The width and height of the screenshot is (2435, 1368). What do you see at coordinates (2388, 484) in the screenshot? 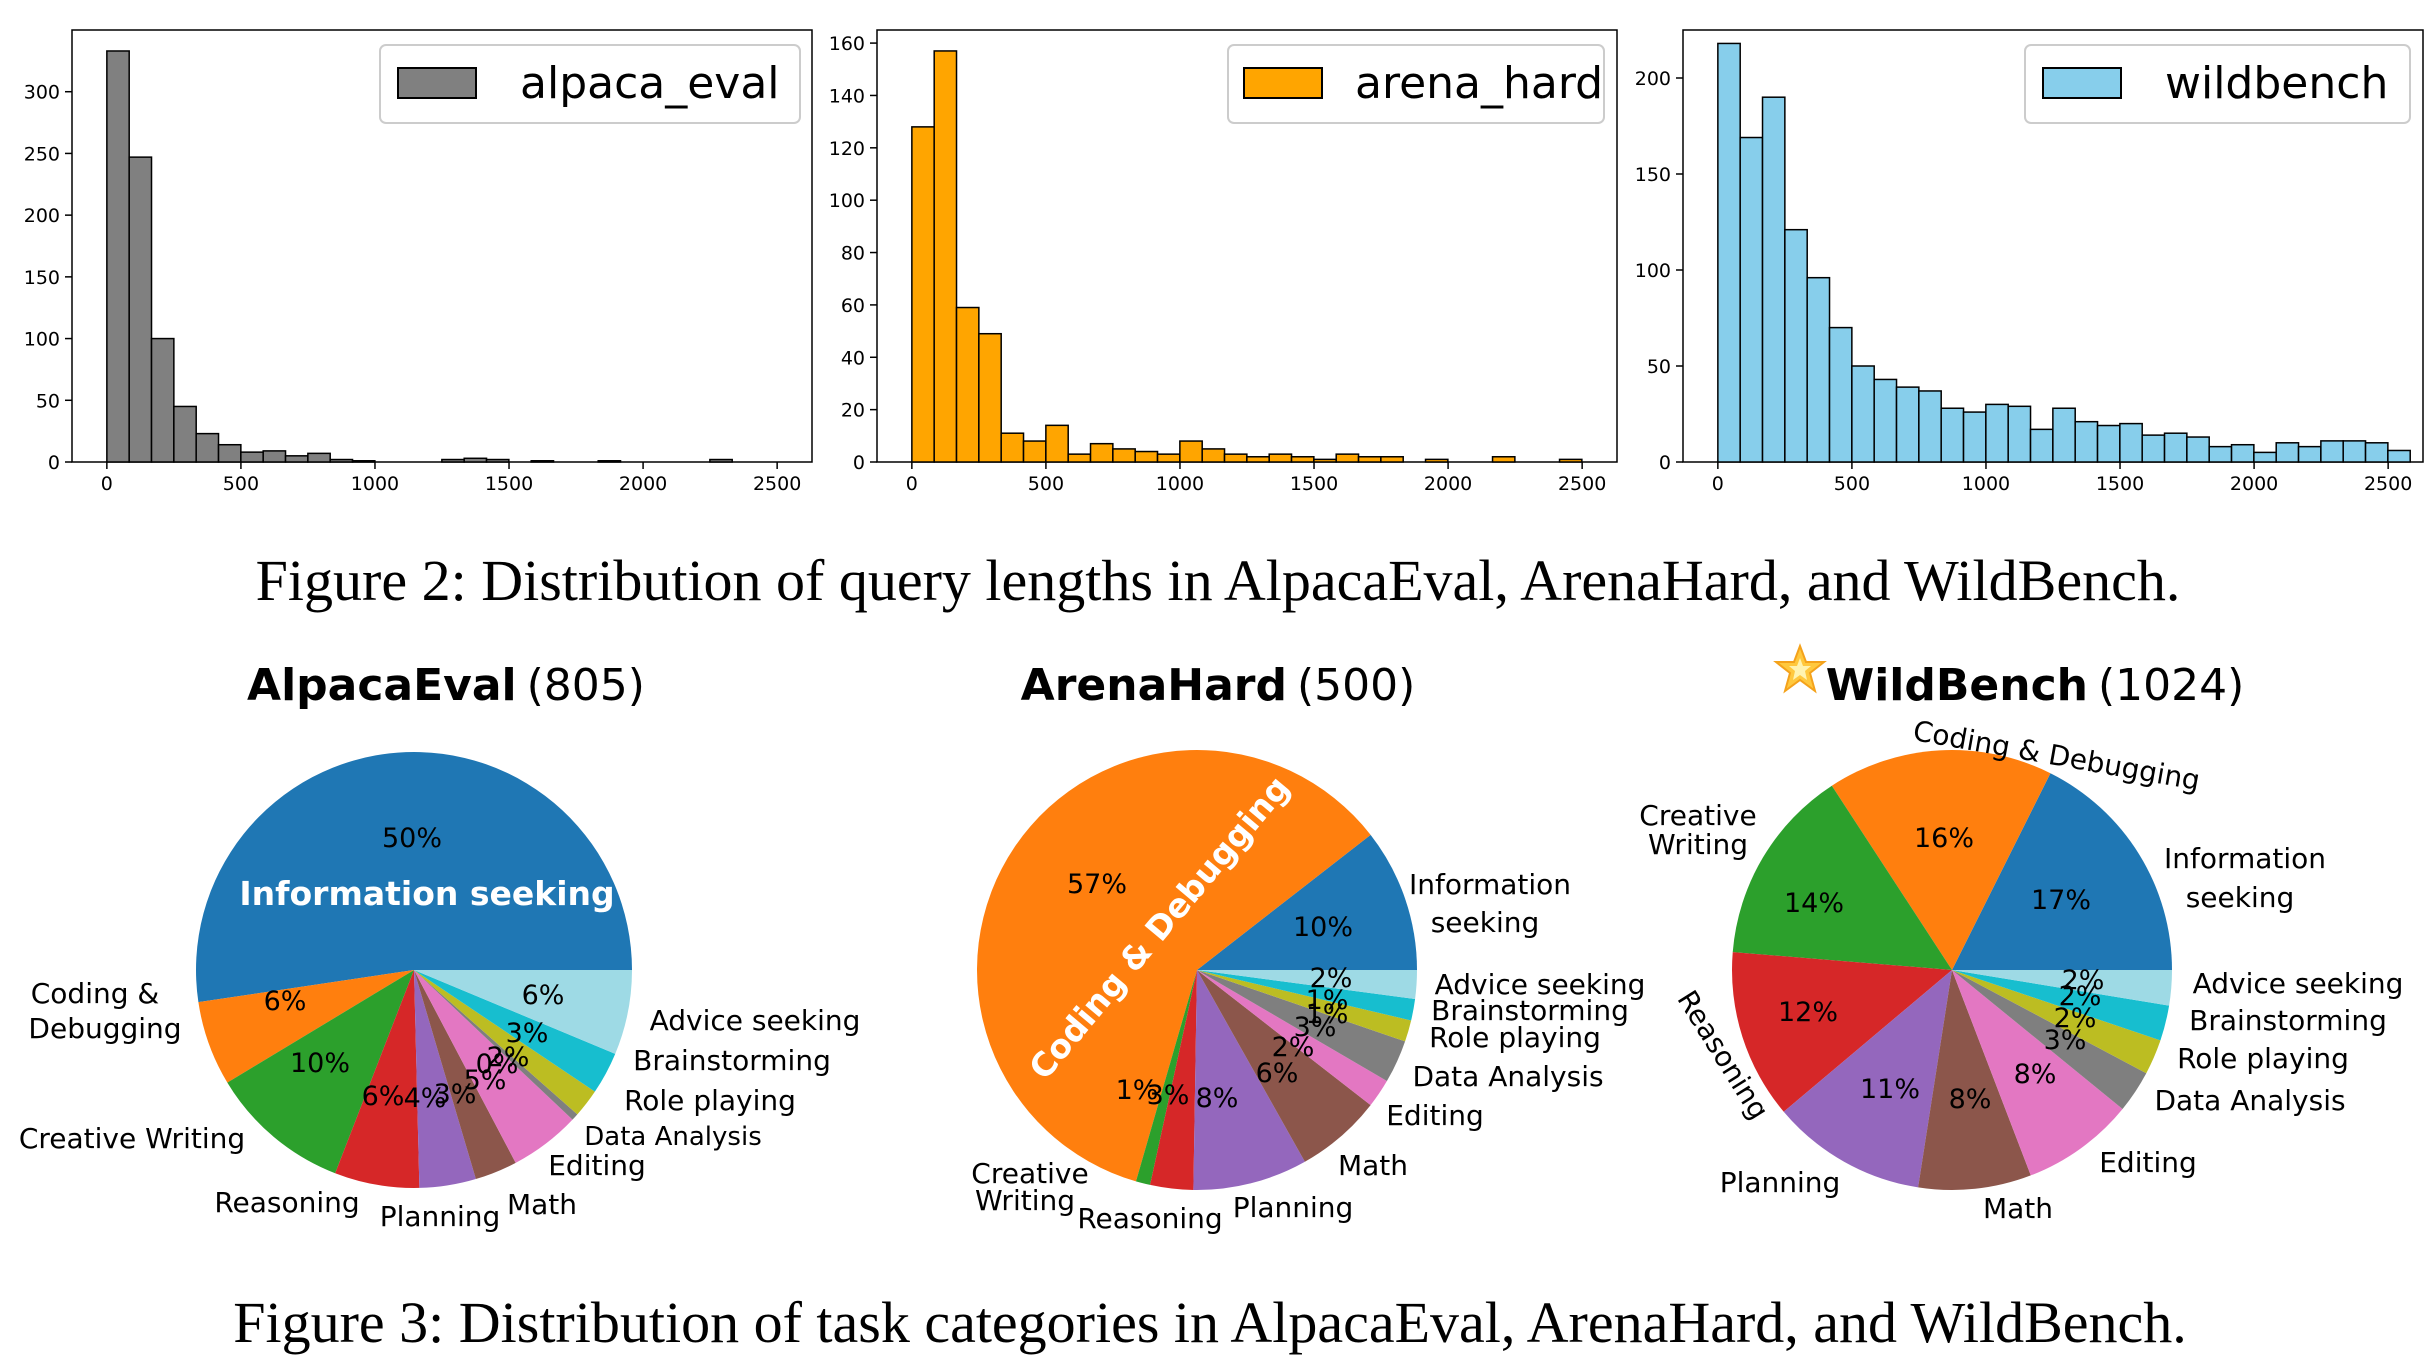
I see `x-tick-label: 2500` at bounding box center [2388, 484].